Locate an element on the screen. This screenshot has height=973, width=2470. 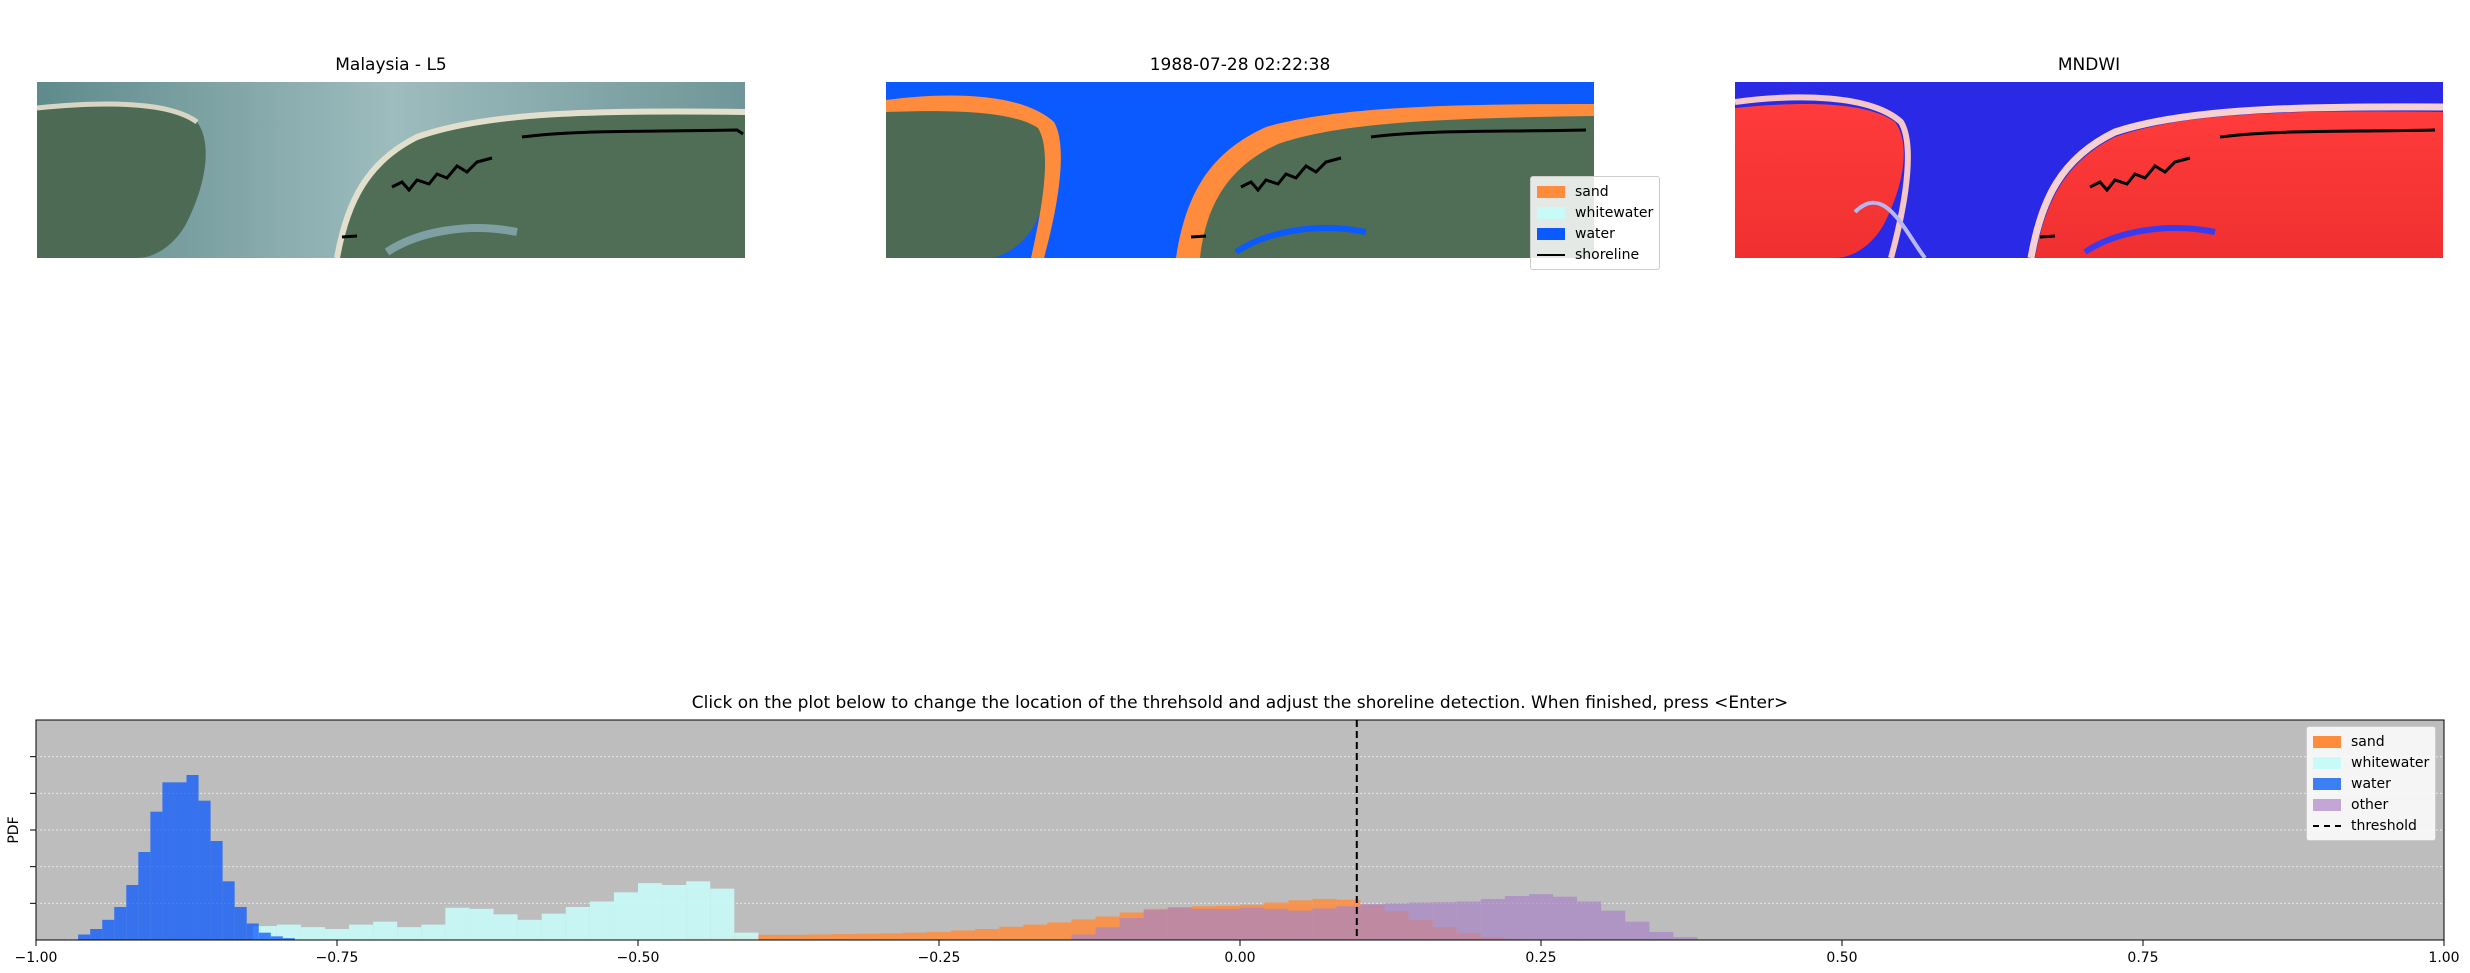
mndwi-panel-title: MNDWI is located at coordinates (2089, 65).